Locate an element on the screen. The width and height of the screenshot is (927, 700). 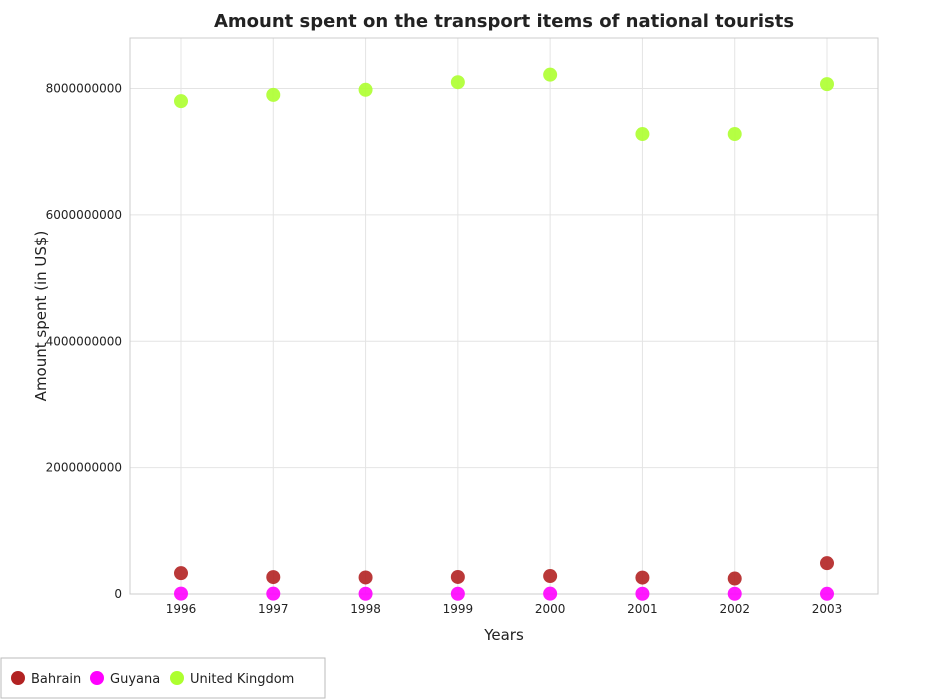
legend: Bahrain Guyana United Kingdom is located at coordinates (163, 678).